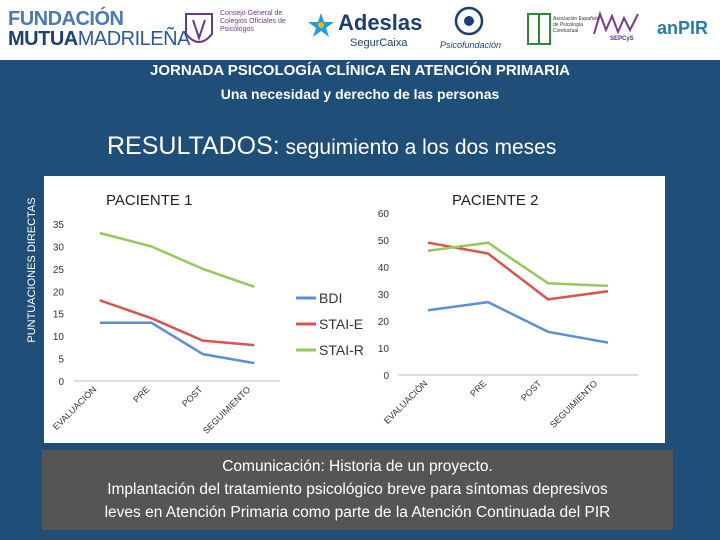 The width and height of the screenshot is (720, 540). I want to click on chart1-x-tick-label: POST, so click(192, 396).